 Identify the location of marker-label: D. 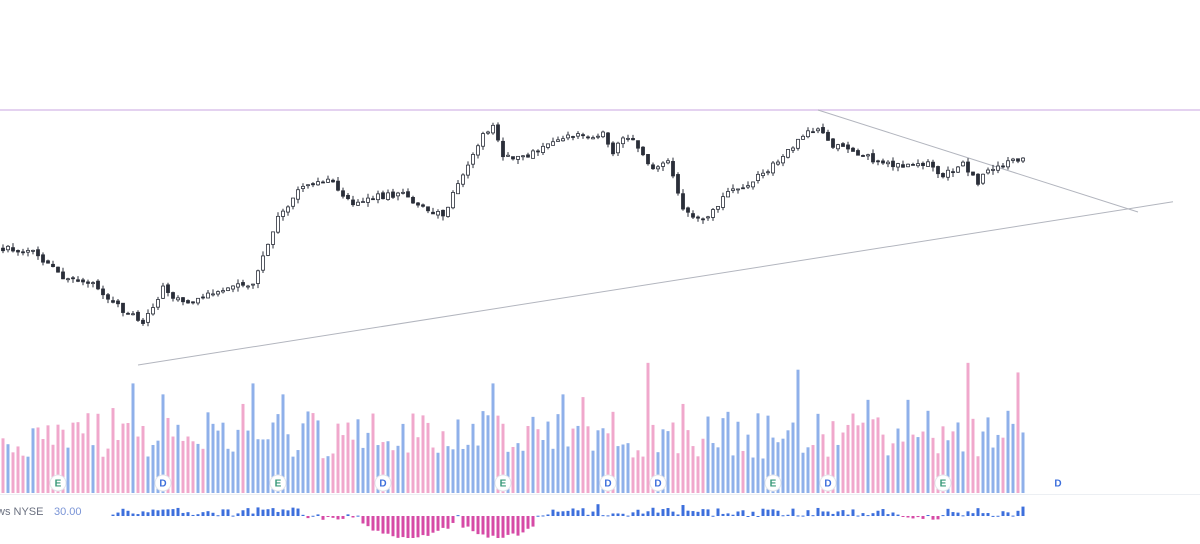
(827, 484).